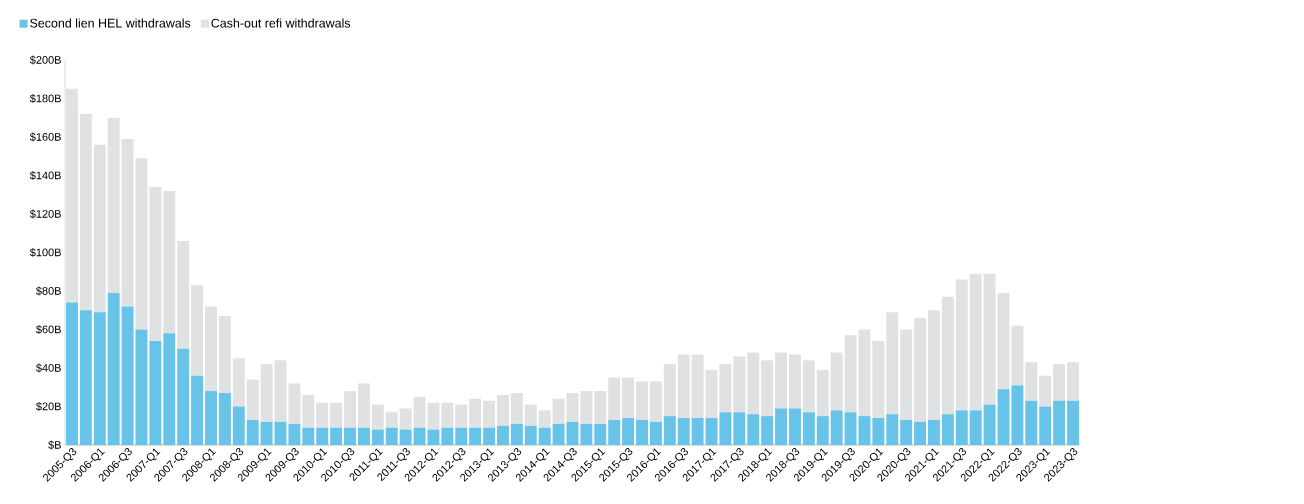 The width and height of the screenshot is (1304, 504). What do you see at coordinates (45, 137) in the screenshot?
I see `y-tick-label: $160B` at bounding box center [45, 137].